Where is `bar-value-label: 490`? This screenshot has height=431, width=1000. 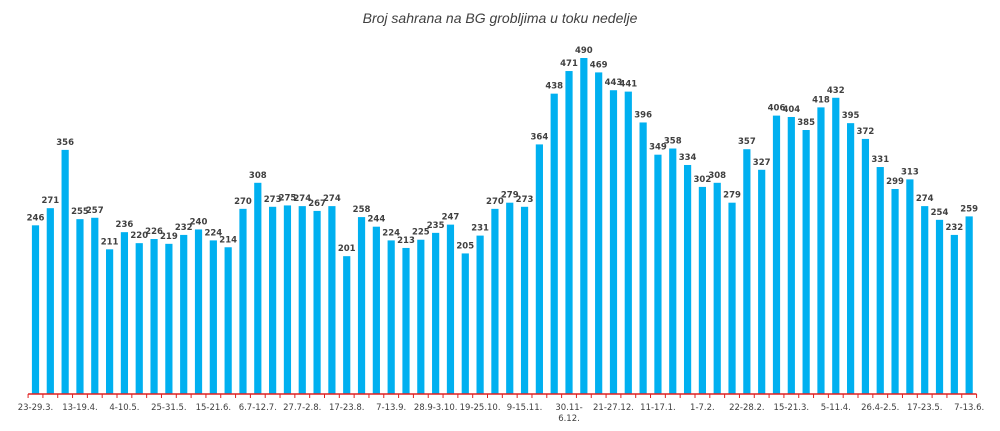 bar-value-label: 490 is located at coordinates (584, 51).